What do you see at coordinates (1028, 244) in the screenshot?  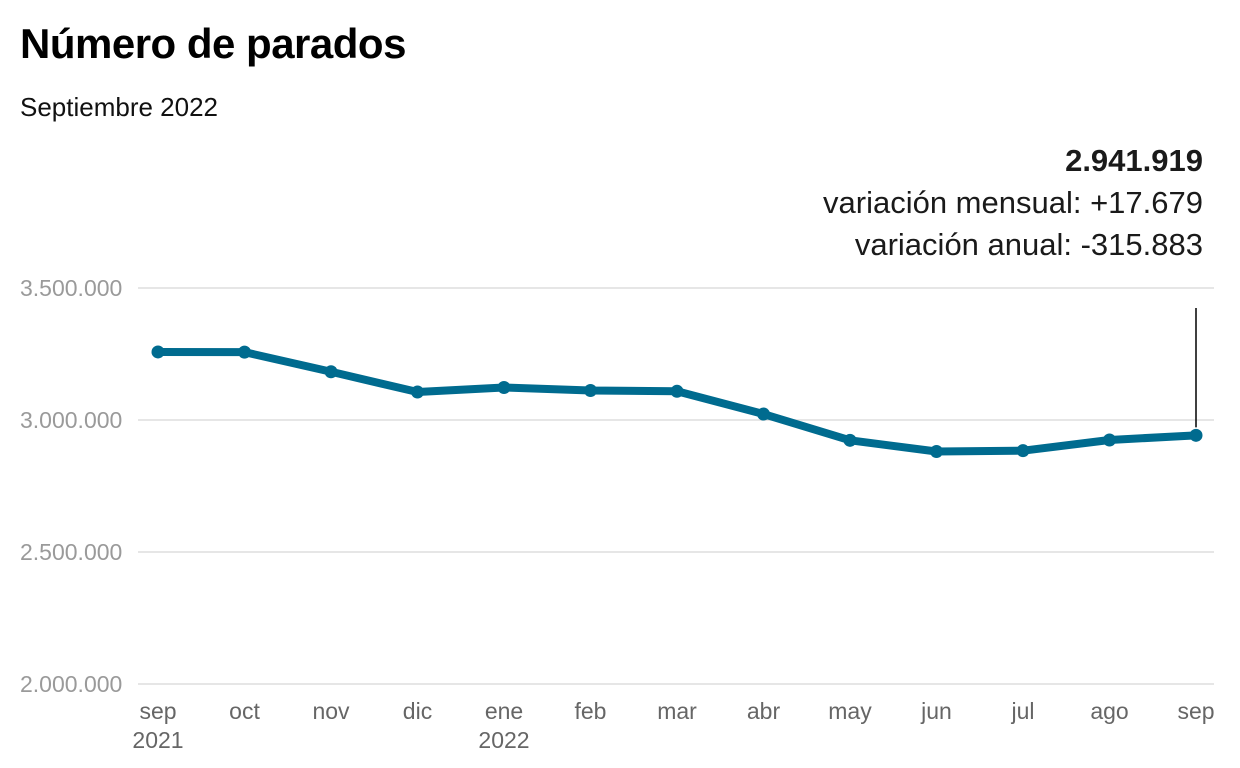 I see `annotation-annual-change: variación anual: -315.883` at bounding box center [1028, 244].